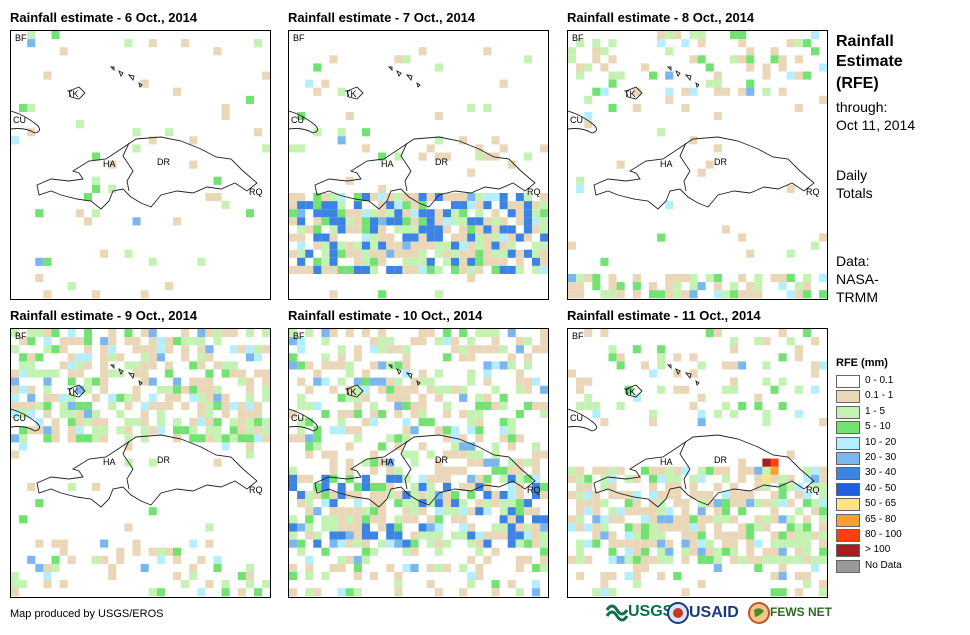 Image resolution: width=970 pixels, height=635 pixels. I want to click on turks-caicos-outline, so click(77, 93).